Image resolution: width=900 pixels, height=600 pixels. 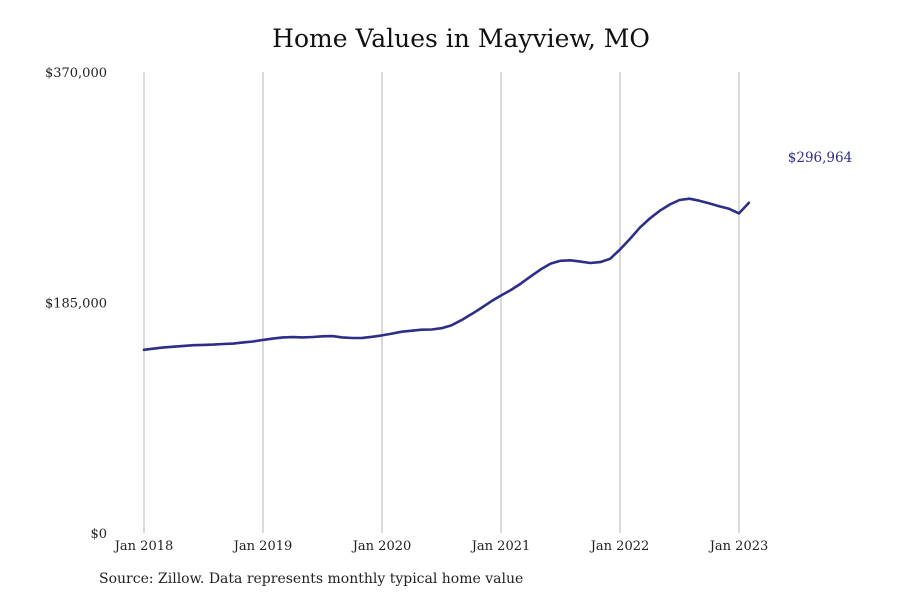 What do you see at coordinates (500, 546) in the screenshot?
I see `x-tick-label: Jan 2021` at bounding box center [500, 546].